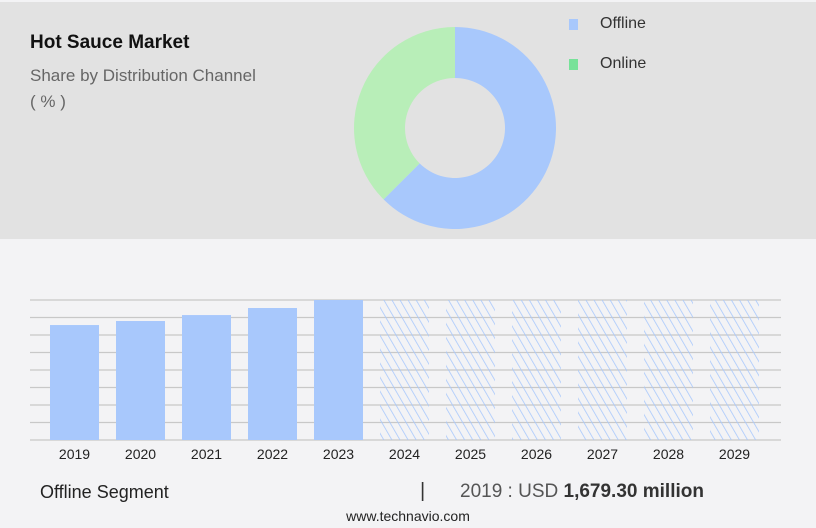 This screenshot has width=816, height=528. I want to click on donut-slice-offline, so click(469, 128).